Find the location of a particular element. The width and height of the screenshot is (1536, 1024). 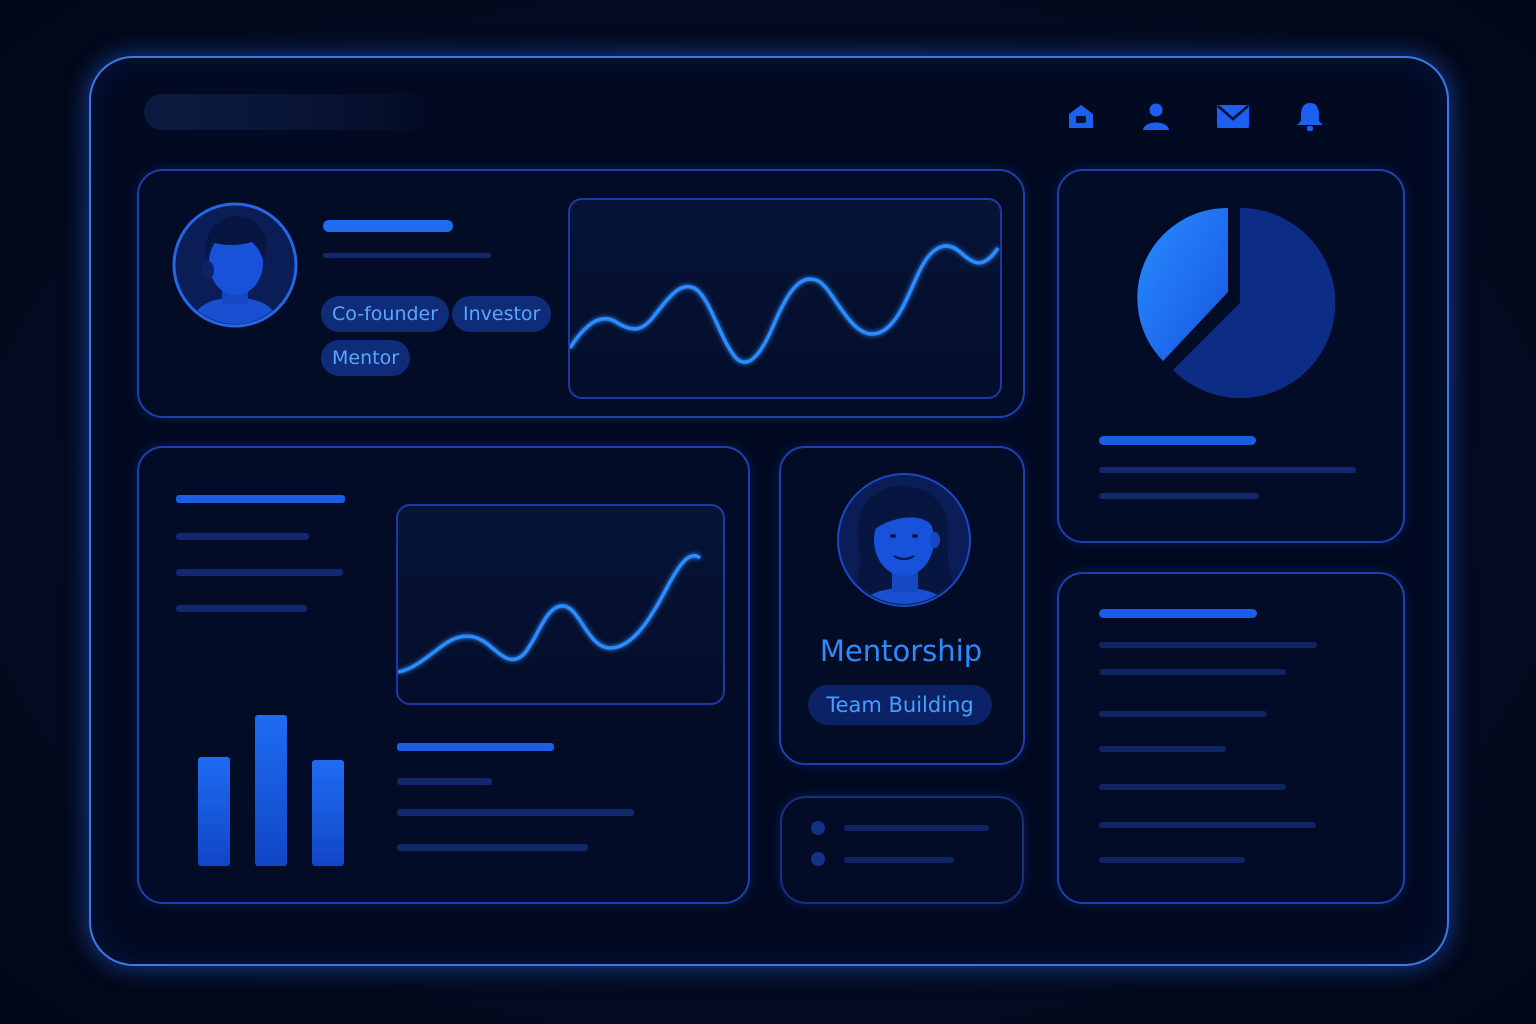

pie-chart is located at coordinates (1233, 303).